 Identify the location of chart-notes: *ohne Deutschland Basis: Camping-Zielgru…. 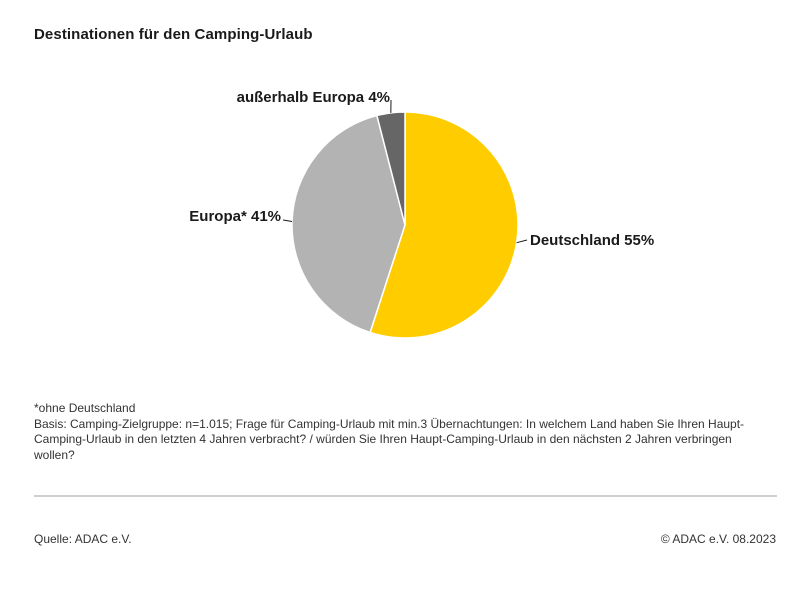
(404, 432).